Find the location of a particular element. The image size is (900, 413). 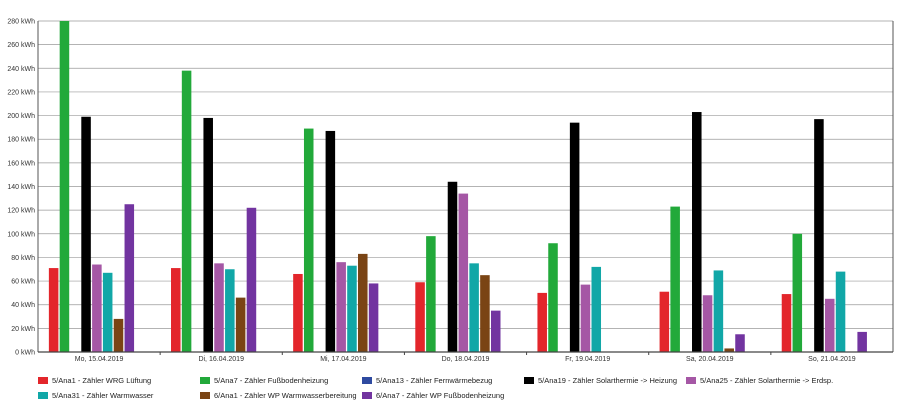

legend-label: 5/Ana25 - Zähler Solarthermie -> Erdsp. is located at coordinates (767, 380).